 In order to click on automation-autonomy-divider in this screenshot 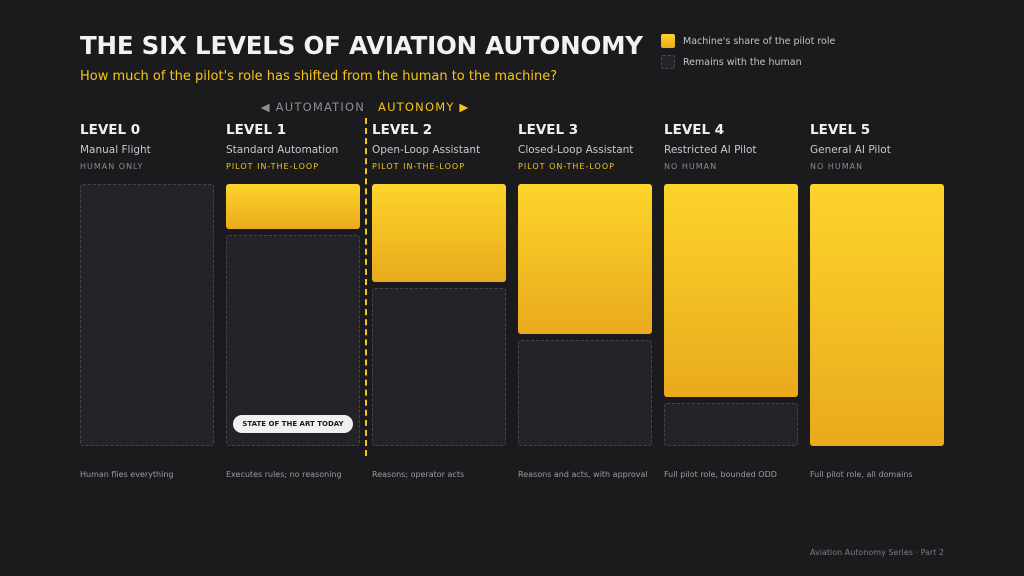, I will do `click(366, 287)`.